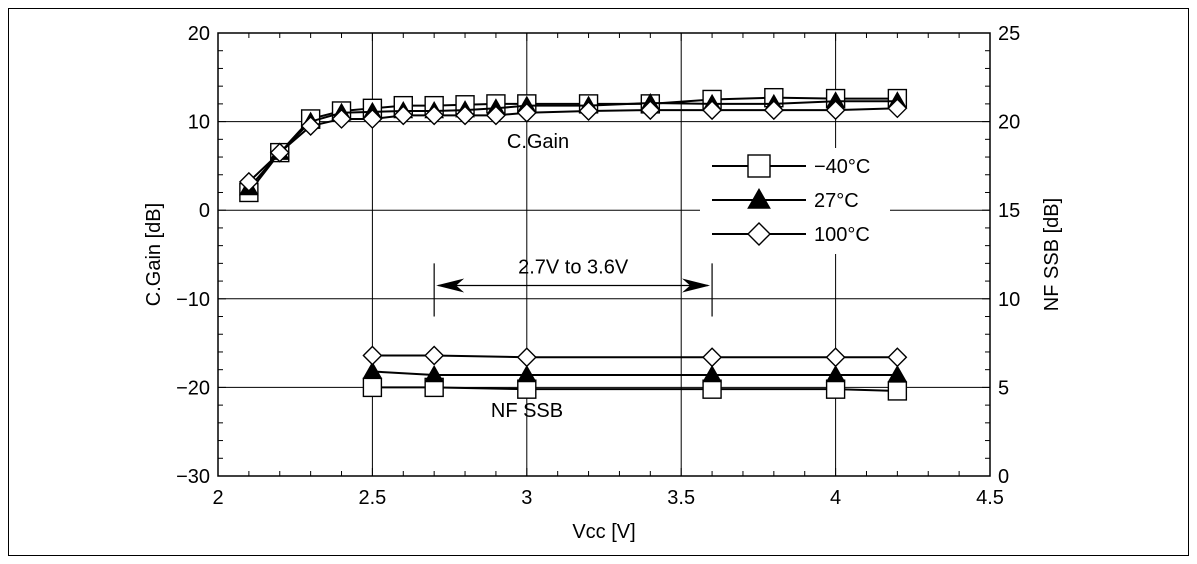 The width and height of the screenshot is (1197, 564). I want to click on legend-label: −40°C, so click(842, 167).